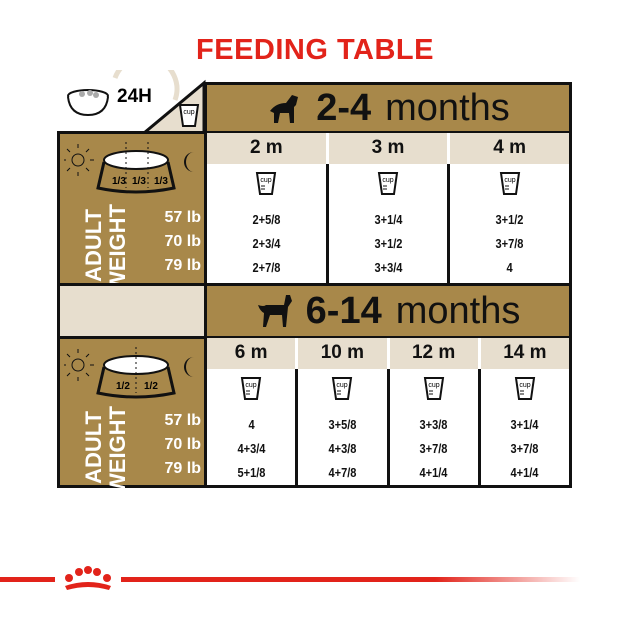 This screenshot has width=630, height=630. Describe the element at coordinates (274, 311) in the screenshot. I see `adult-dog-icon` at that location.